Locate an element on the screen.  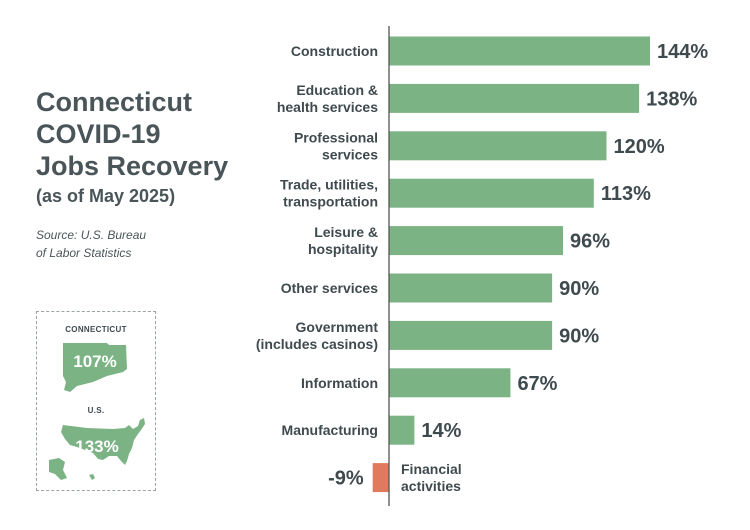
category-label: Financial is located at coordinates (431, 469).